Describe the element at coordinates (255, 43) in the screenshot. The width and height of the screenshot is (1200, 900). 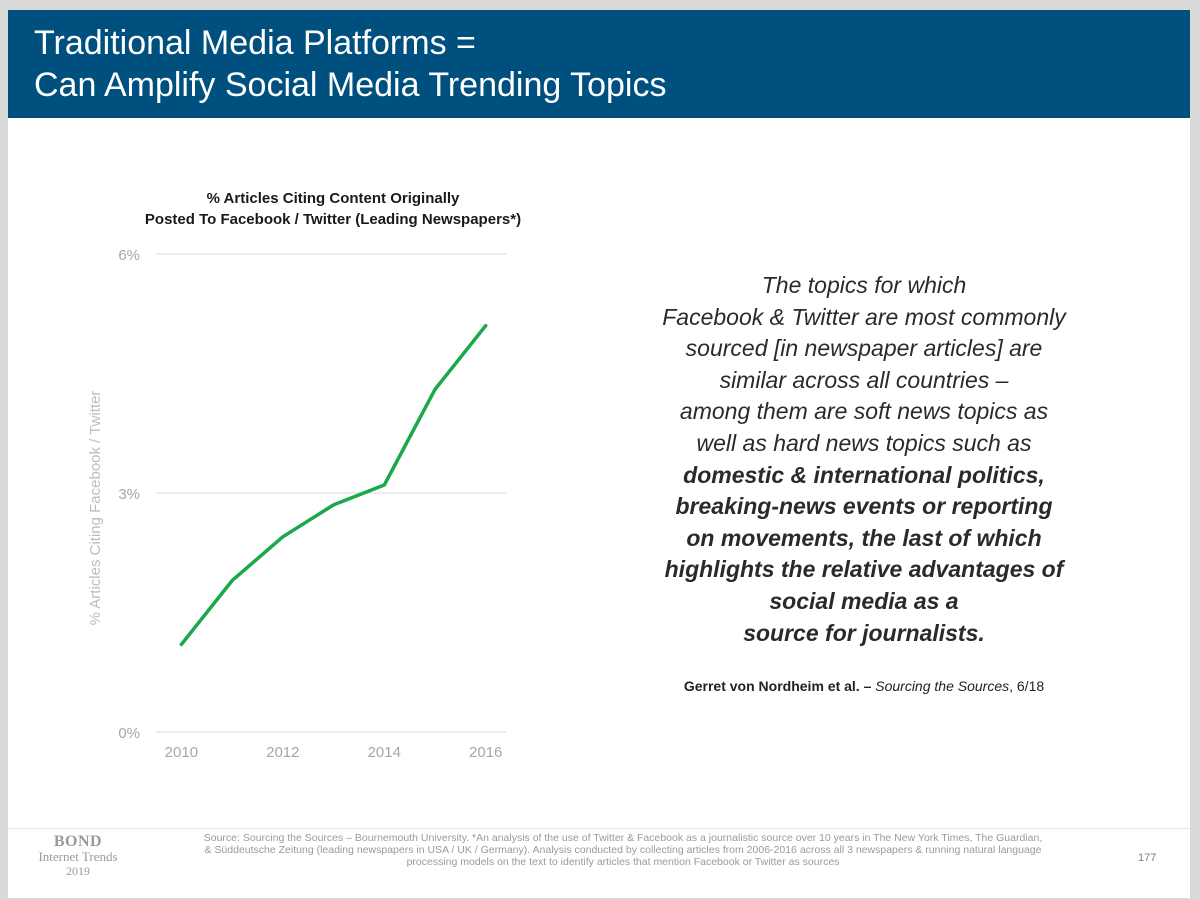
I see `slide-title-line-1: Traditional Media Platforms =` at that location.